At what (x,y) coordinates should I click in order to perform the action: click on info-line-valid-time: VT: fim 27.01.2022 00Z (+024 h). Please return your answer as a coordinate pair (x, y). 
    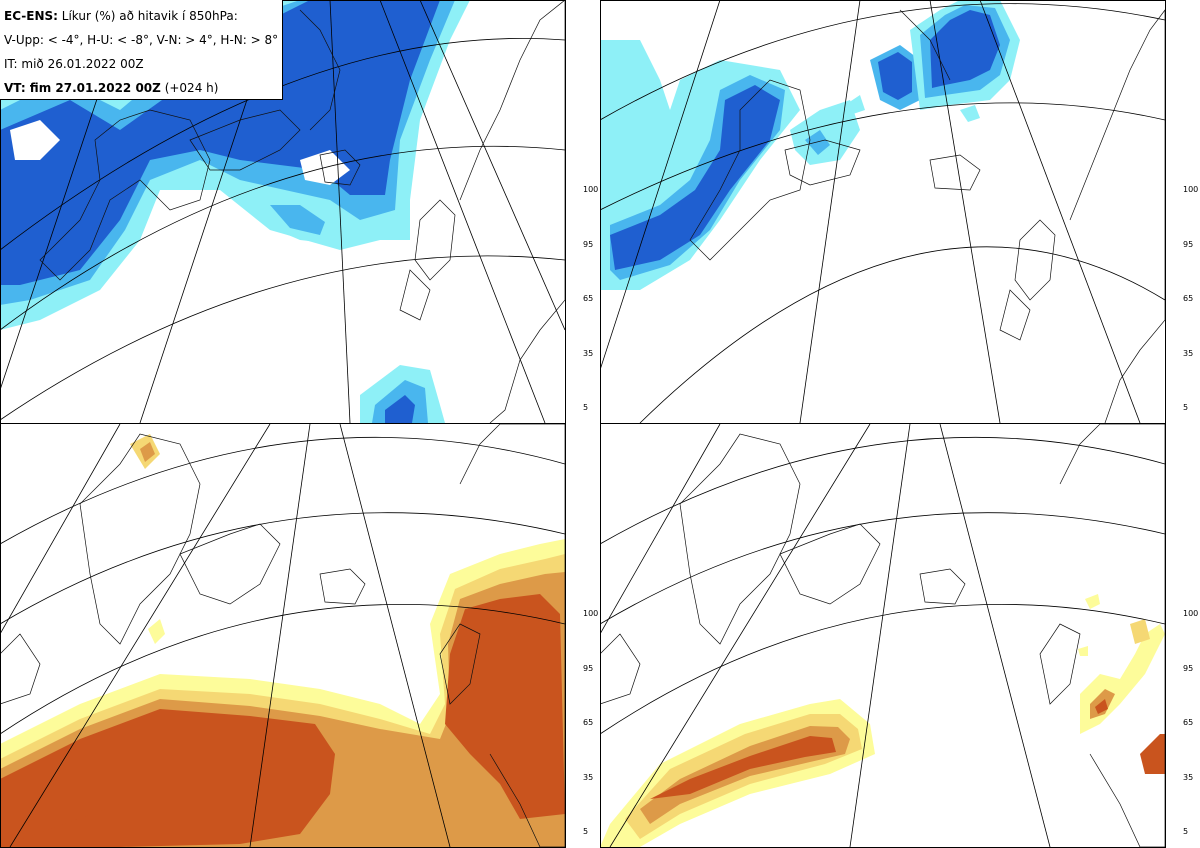
    Looking at the image, I should click on (141, 88).